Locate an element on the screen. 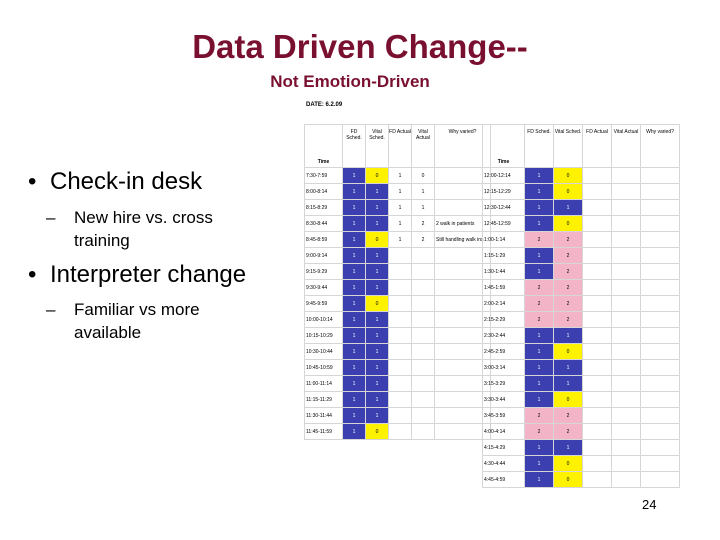  time-cell: 1:30-1:44 is located at coordinates (503, 271).